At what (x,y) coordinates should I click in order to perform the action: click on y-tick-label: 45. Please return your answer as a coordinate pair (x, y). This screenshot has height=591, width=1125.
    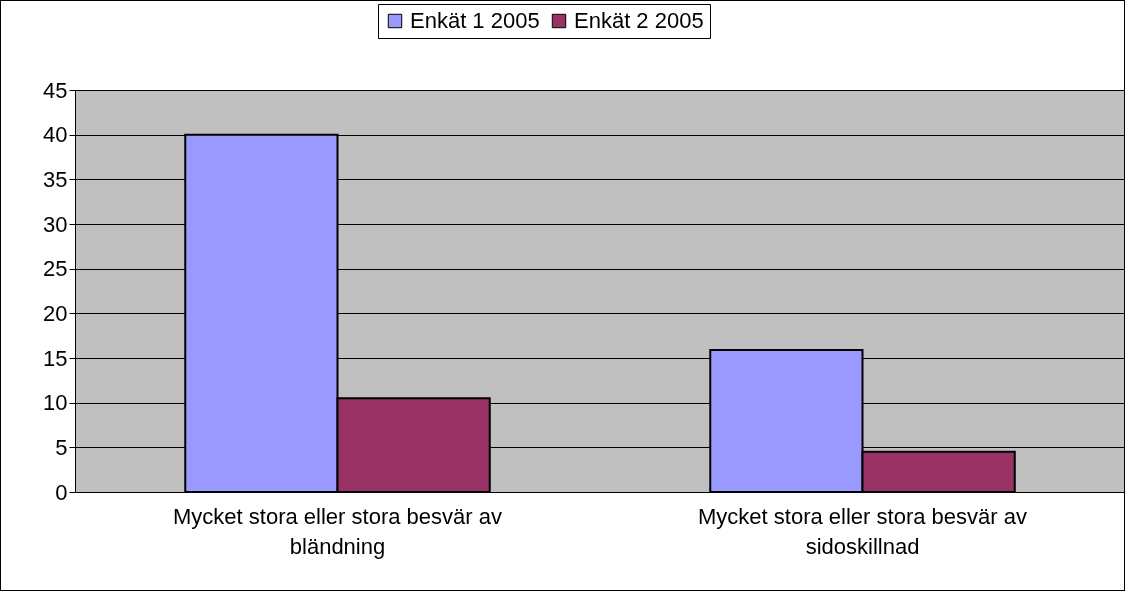
    Looking at the image, I should click on (55, 90).